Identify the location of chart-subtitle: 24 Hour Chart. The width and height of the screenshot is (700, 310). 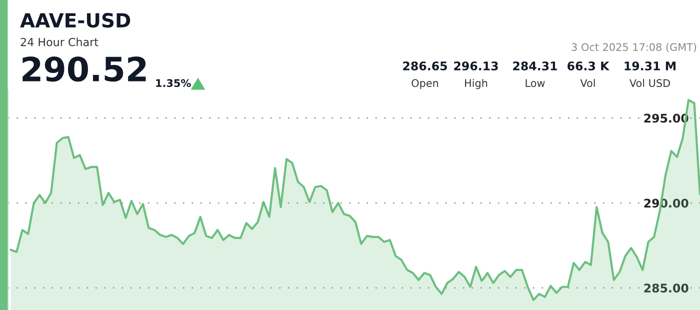
(59, 42).